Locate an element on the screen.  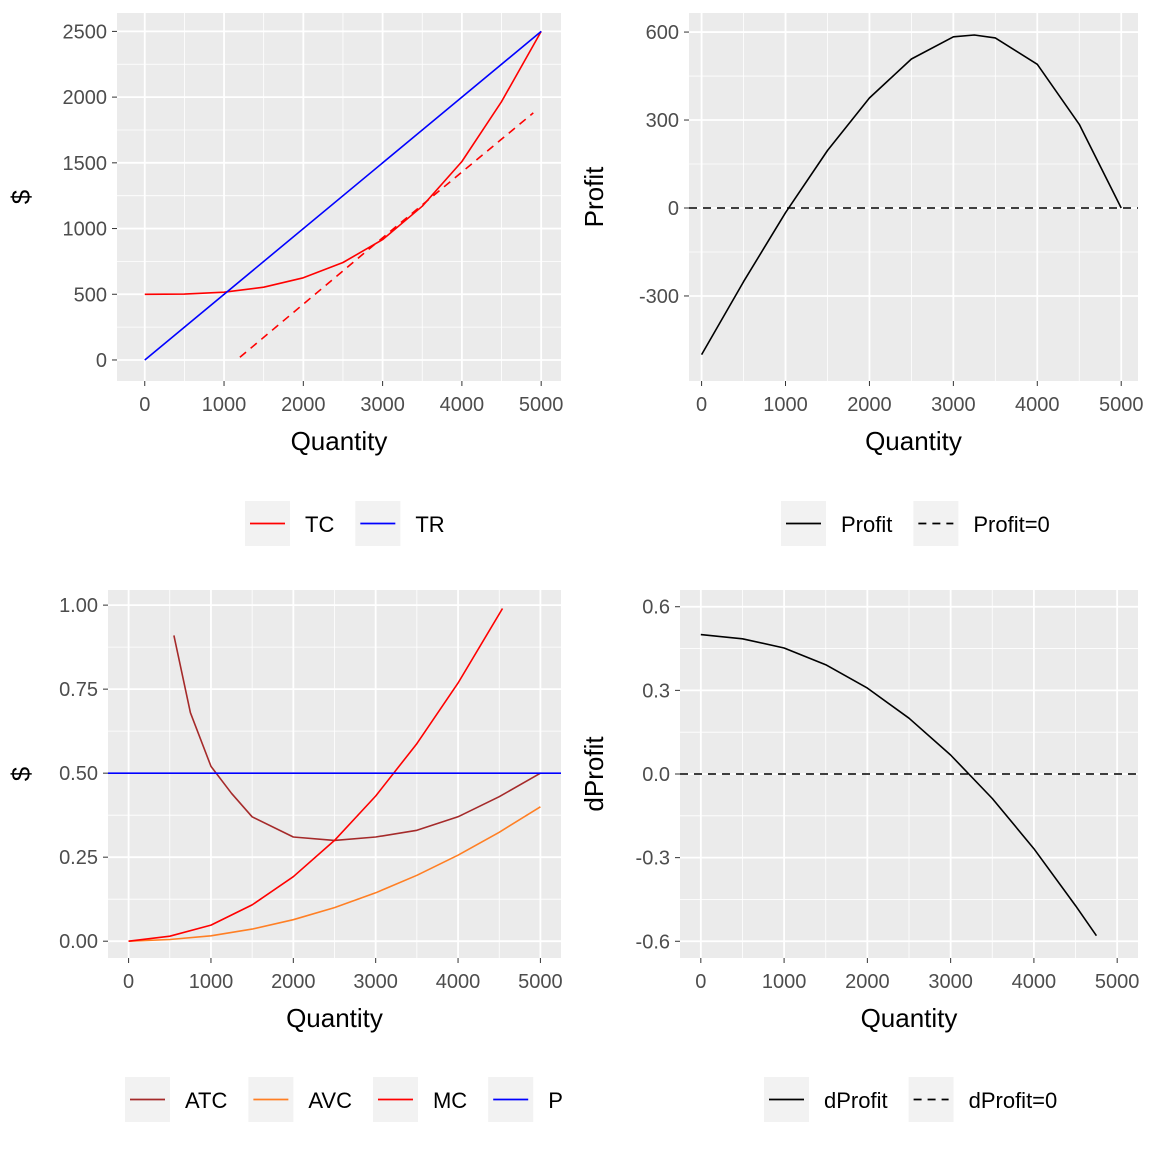
legend-label-profit-0: Profit=0 is located at coordinates (1011, 524).